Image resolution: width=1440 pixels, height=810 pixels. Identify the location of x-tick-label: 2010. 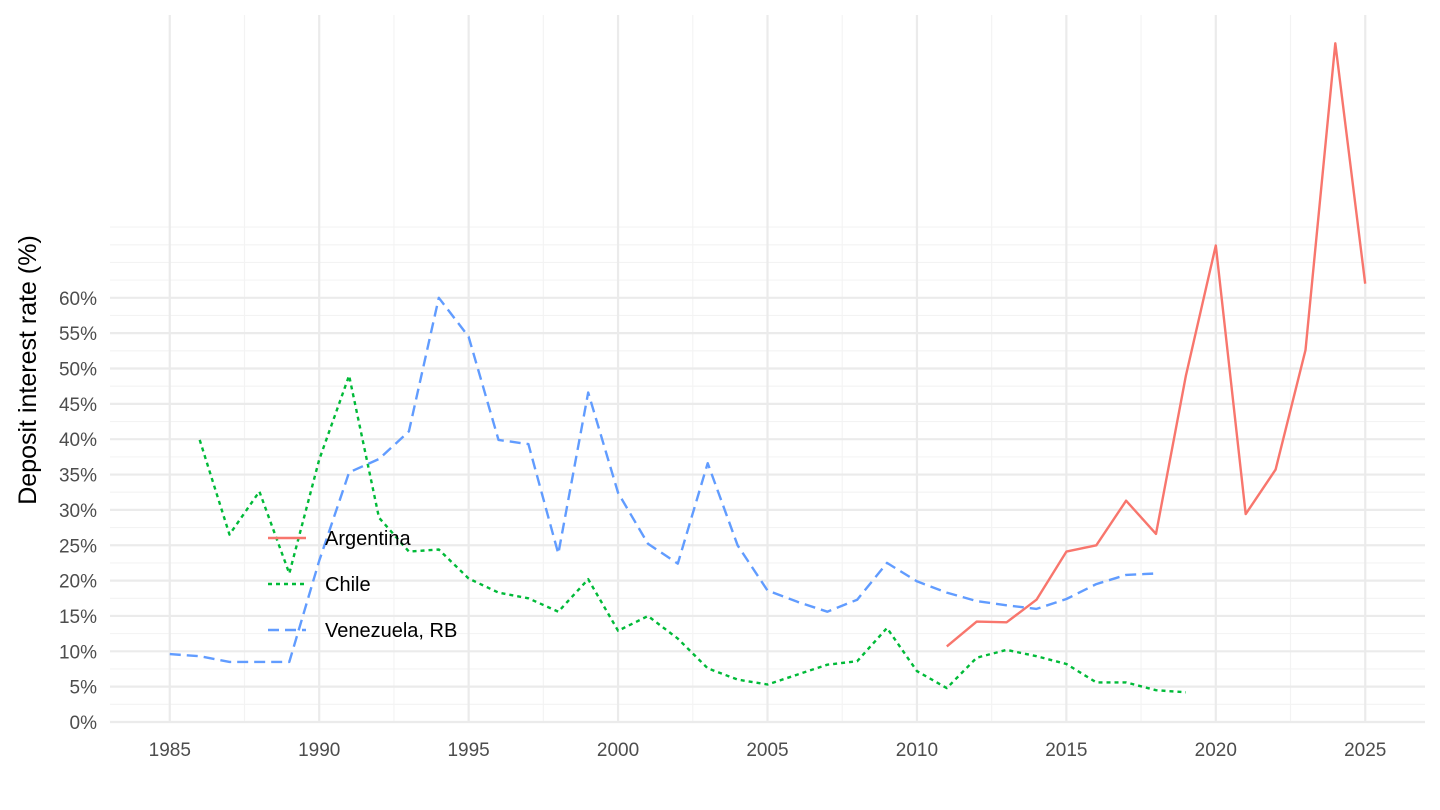
(917, 750).